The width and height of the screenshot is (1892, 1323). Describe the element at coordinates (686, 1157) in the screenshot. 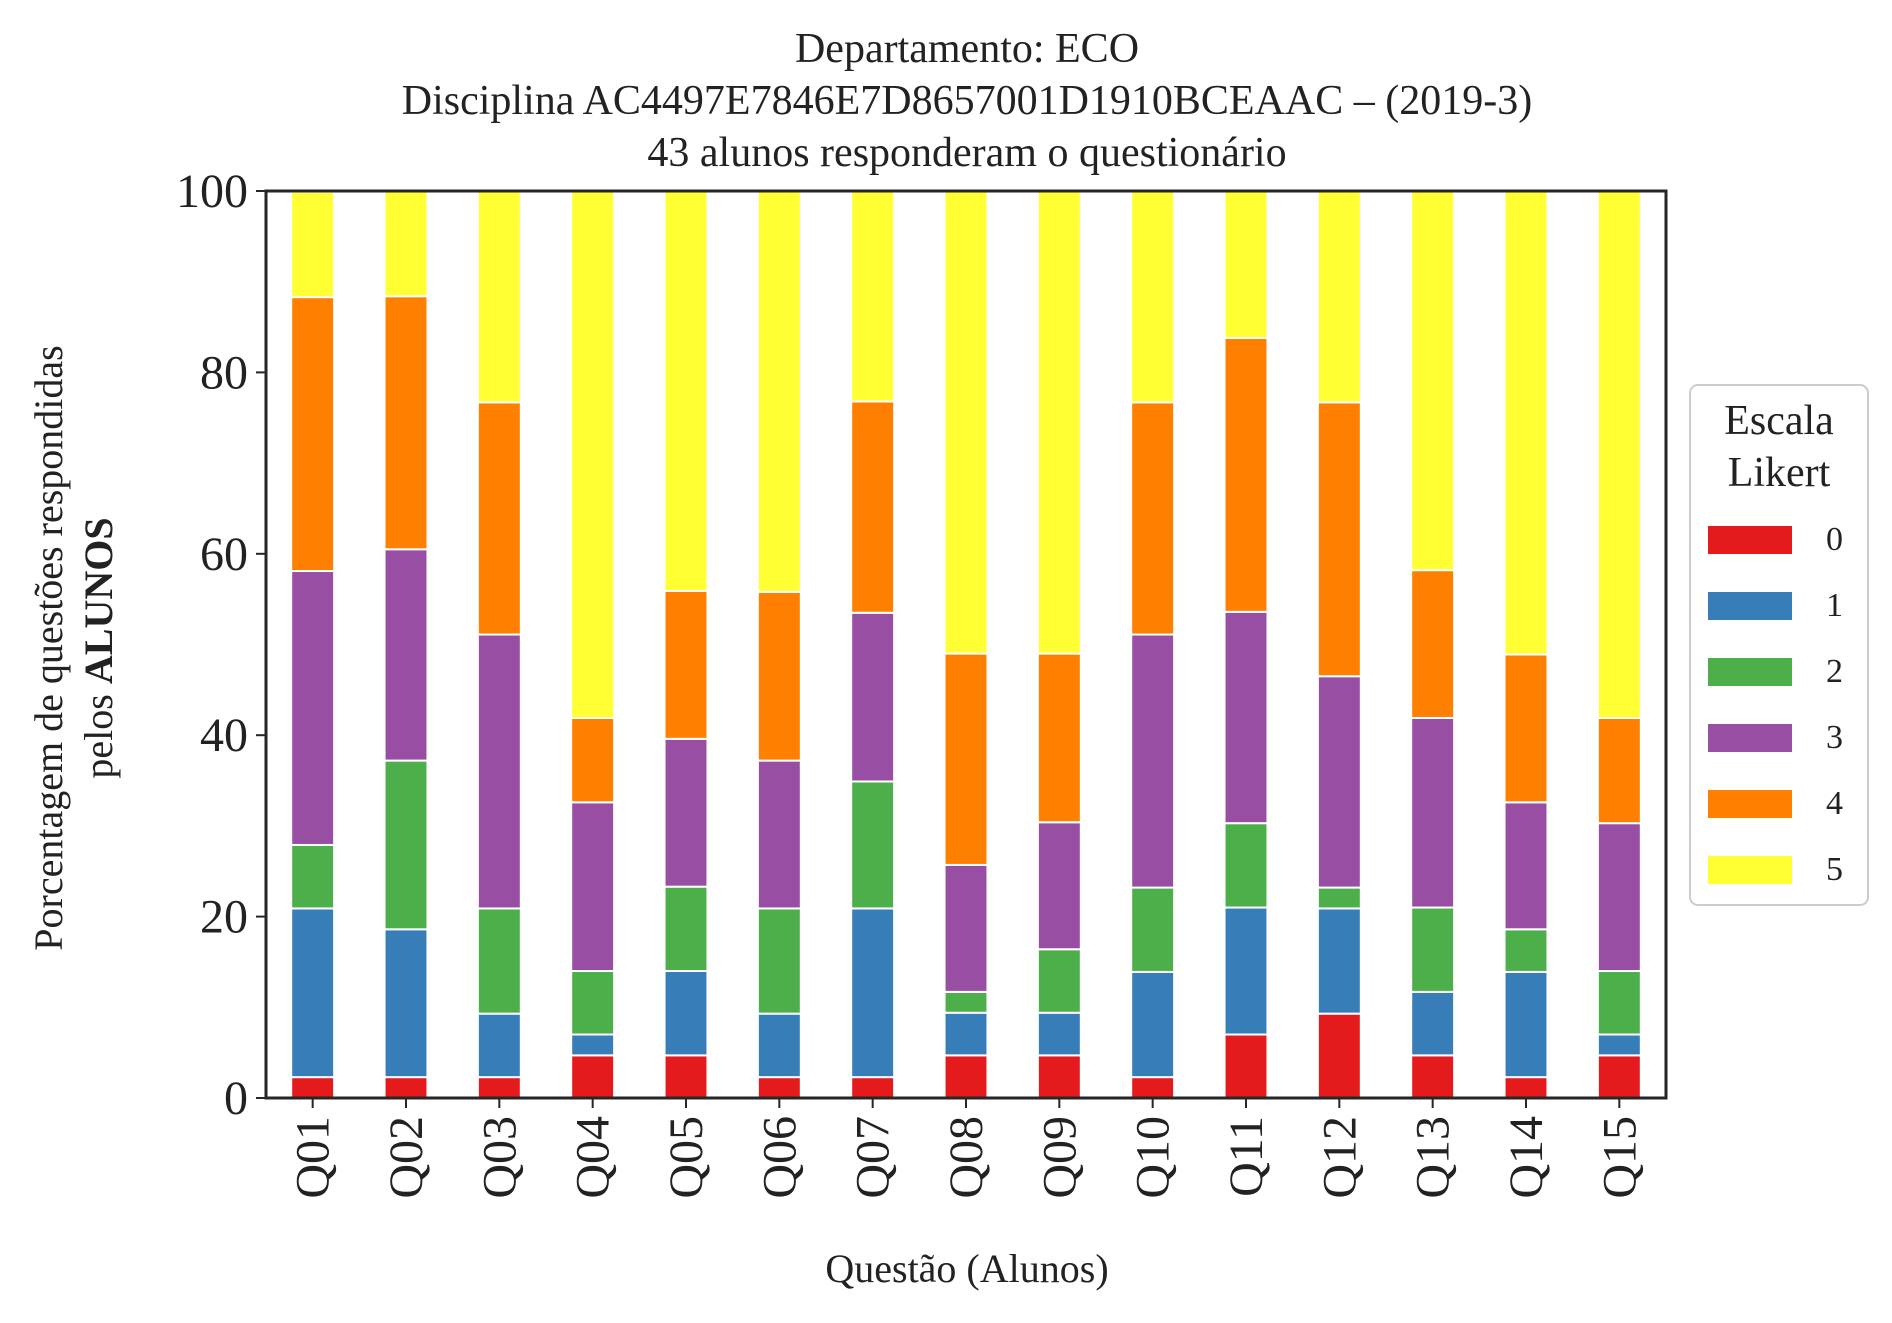

I see `x-tick-label: Q05` at that location.